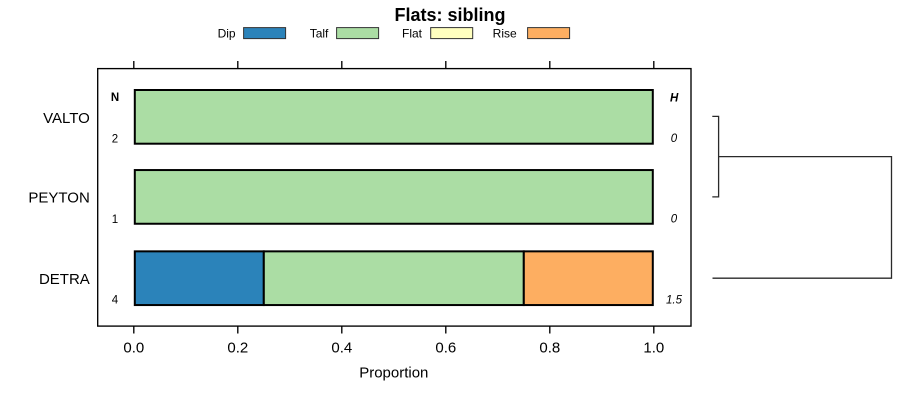 The width and height of the screenshot is (900, 400). Describe the element at coordinates (319, 34) in the screenshot. I see `svg-text: Talf` at that location.